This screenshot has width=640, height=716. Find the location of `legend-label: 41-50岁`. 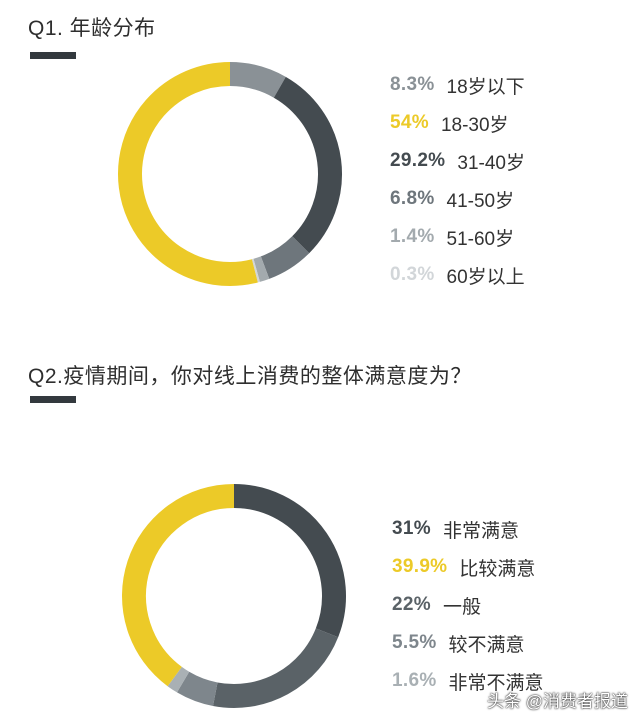

legend-label: 41-50岁 is located at coordinates (480, 201).